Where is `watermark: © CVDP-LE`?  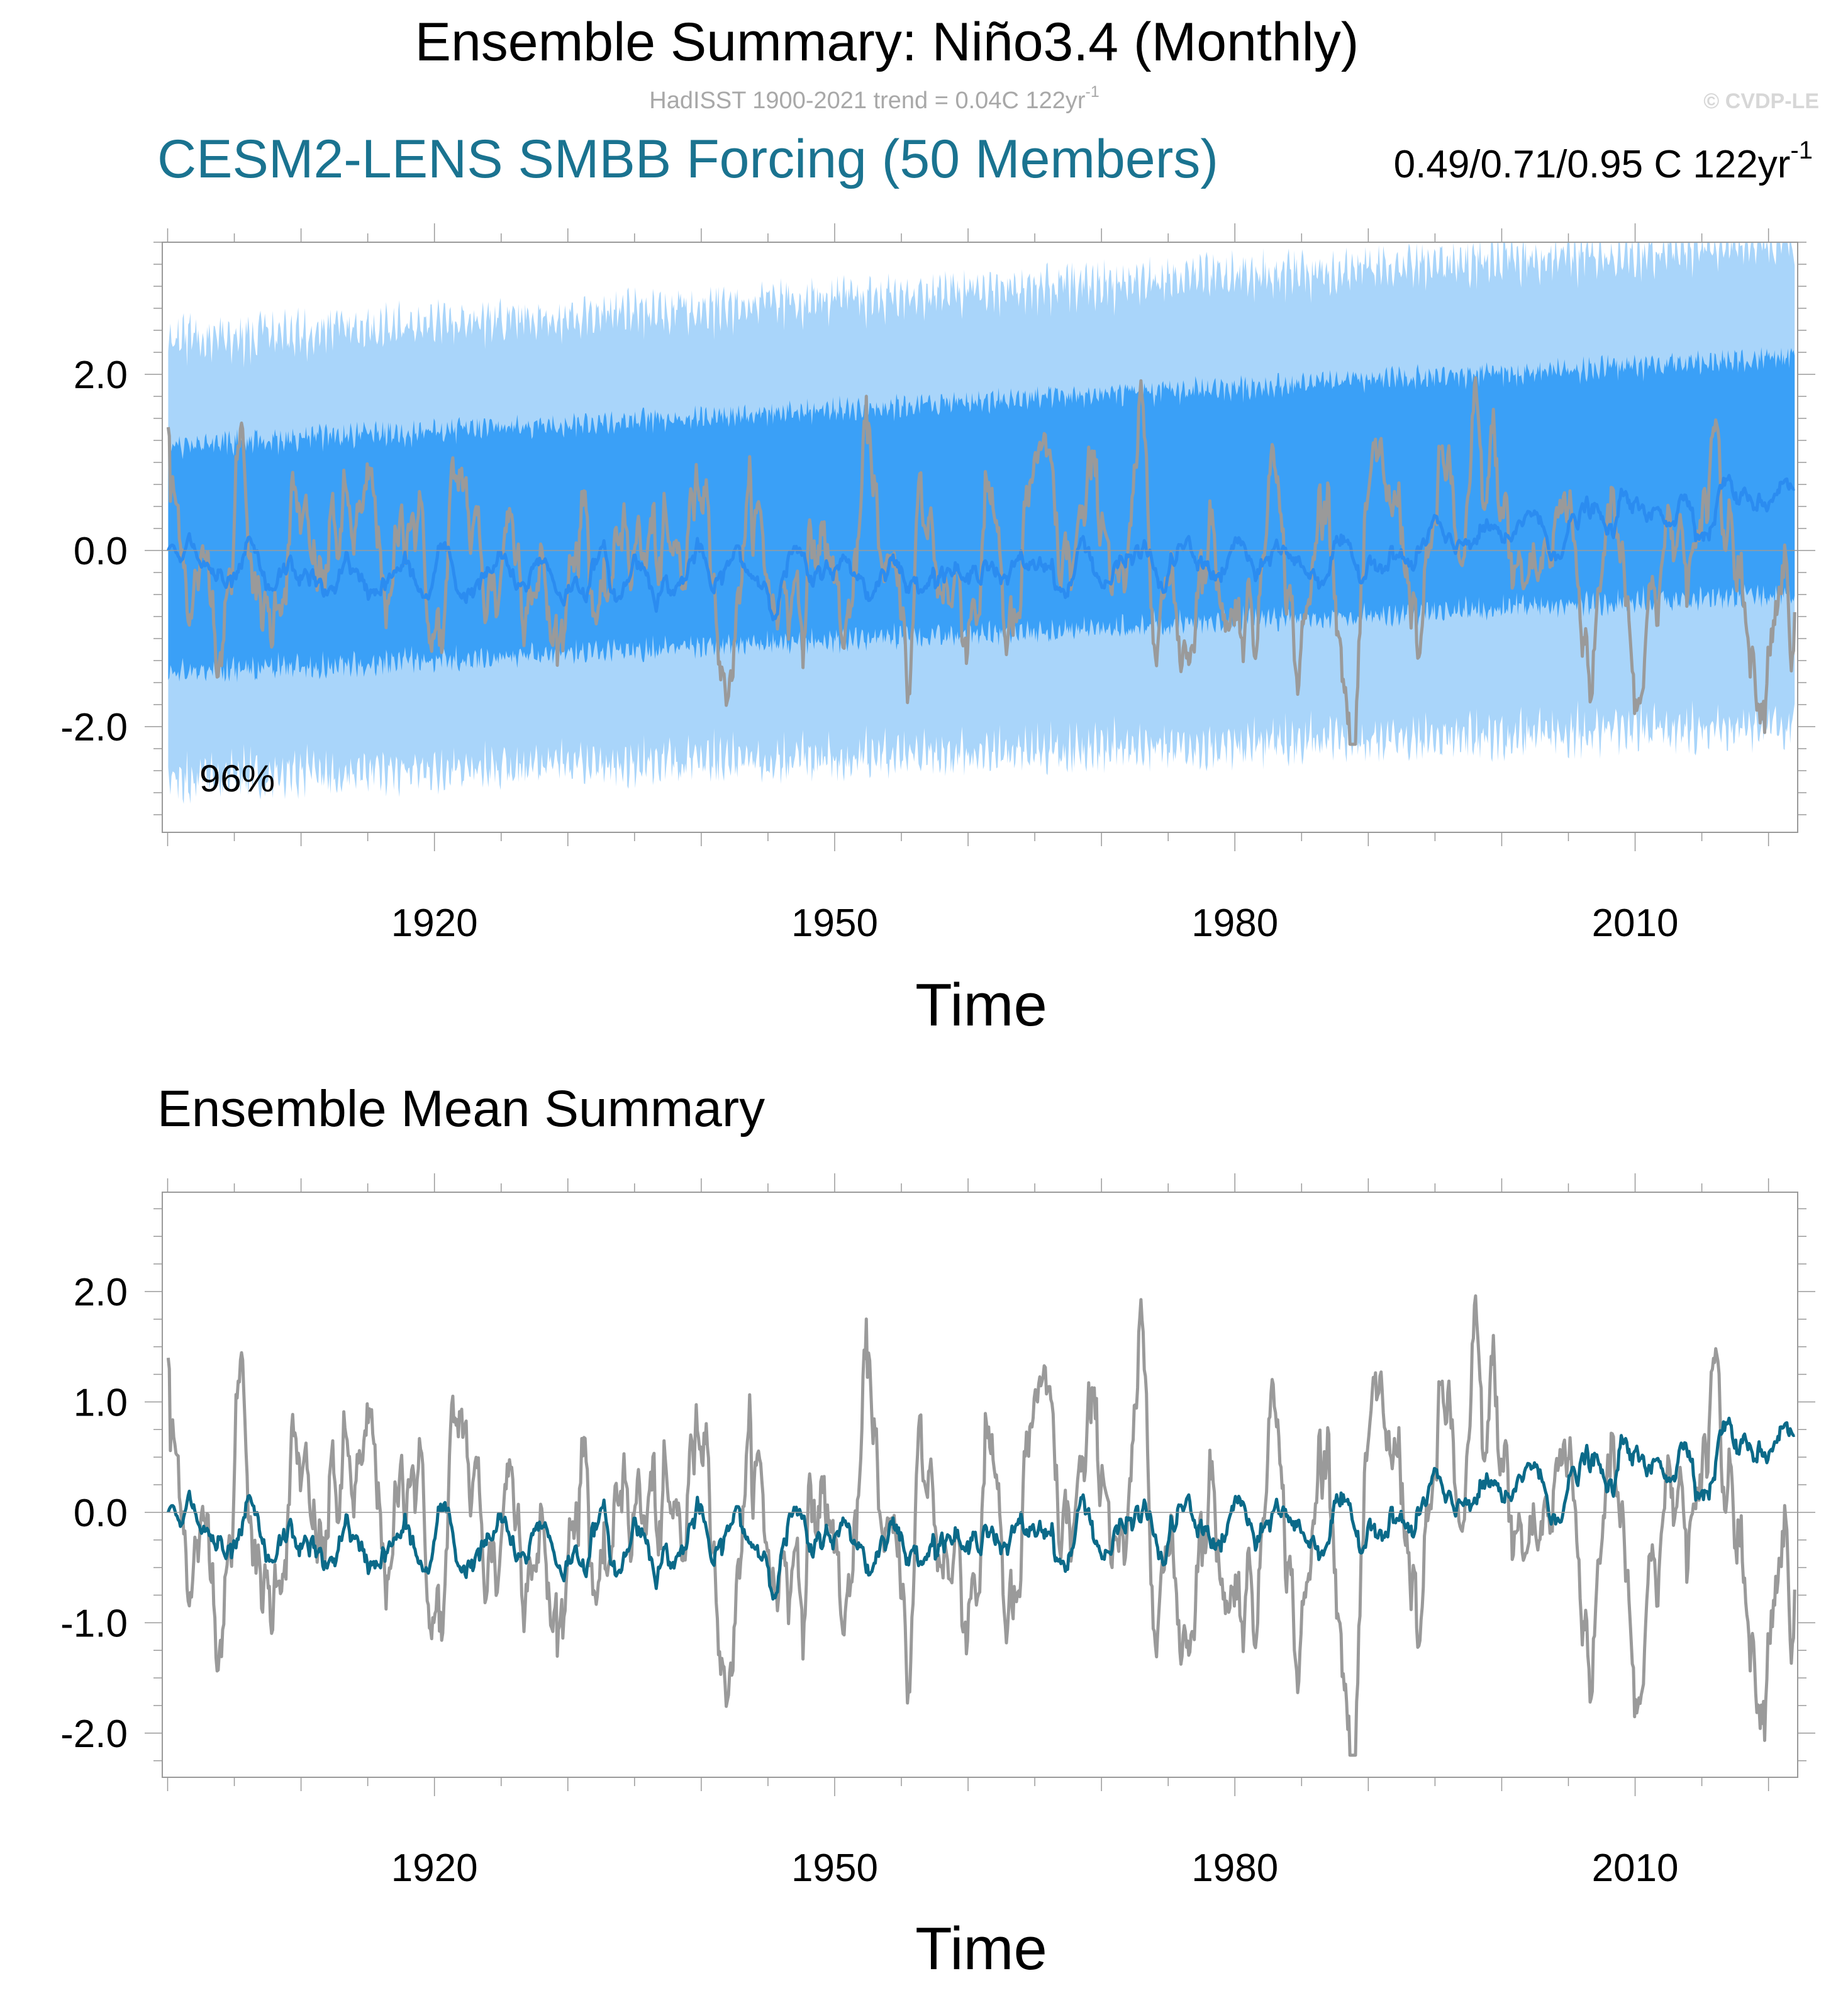 watermark: © CVDP-LE is located at coordinates (1761, 101).